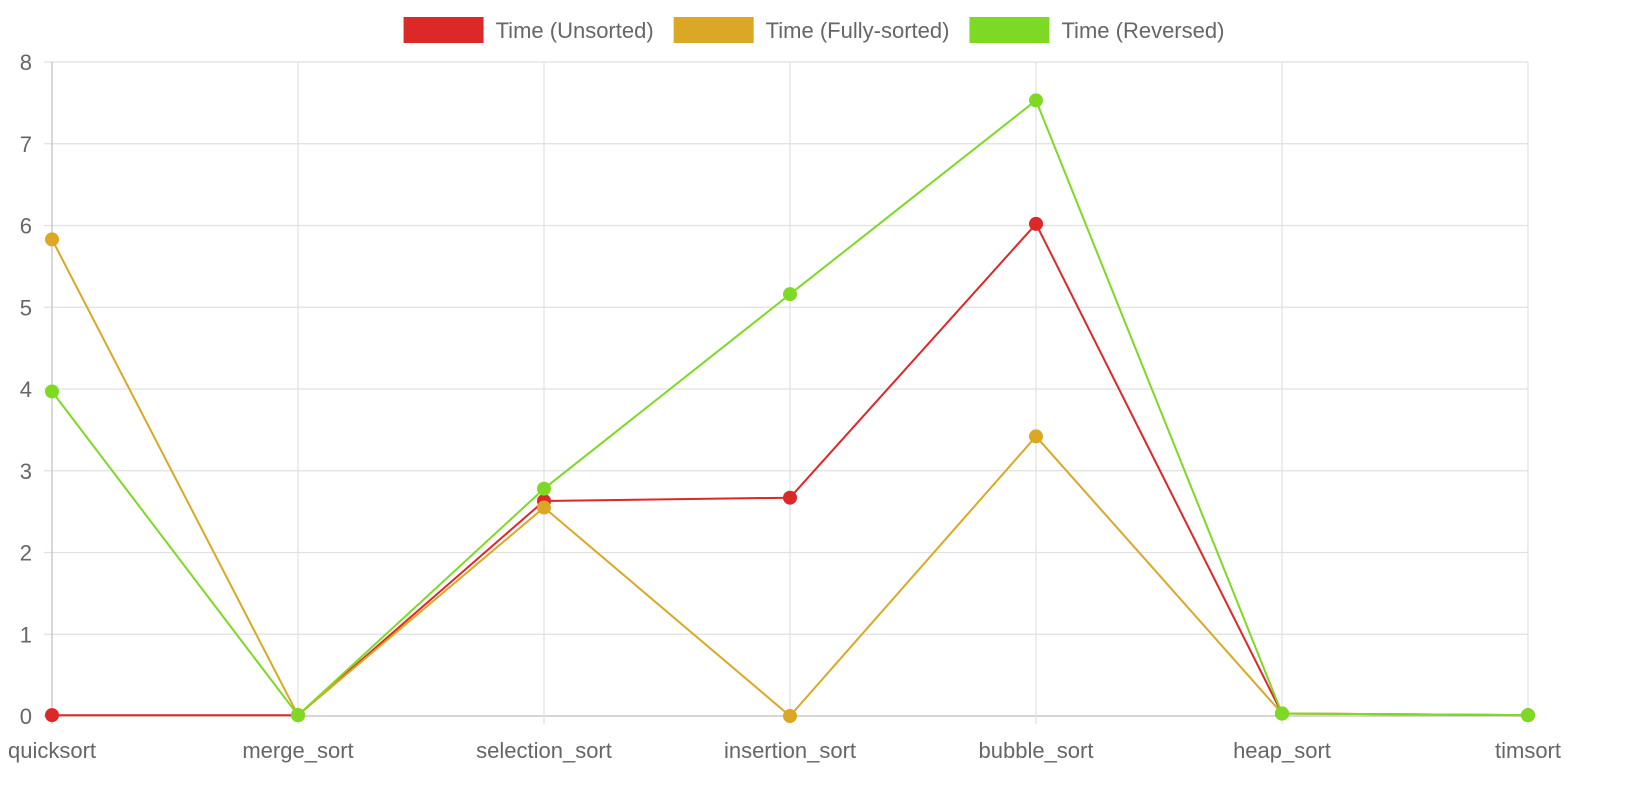 The height and width of the screenshot is (805, 1628). I want to click on y-tick-label: 5, so click(26, 307).